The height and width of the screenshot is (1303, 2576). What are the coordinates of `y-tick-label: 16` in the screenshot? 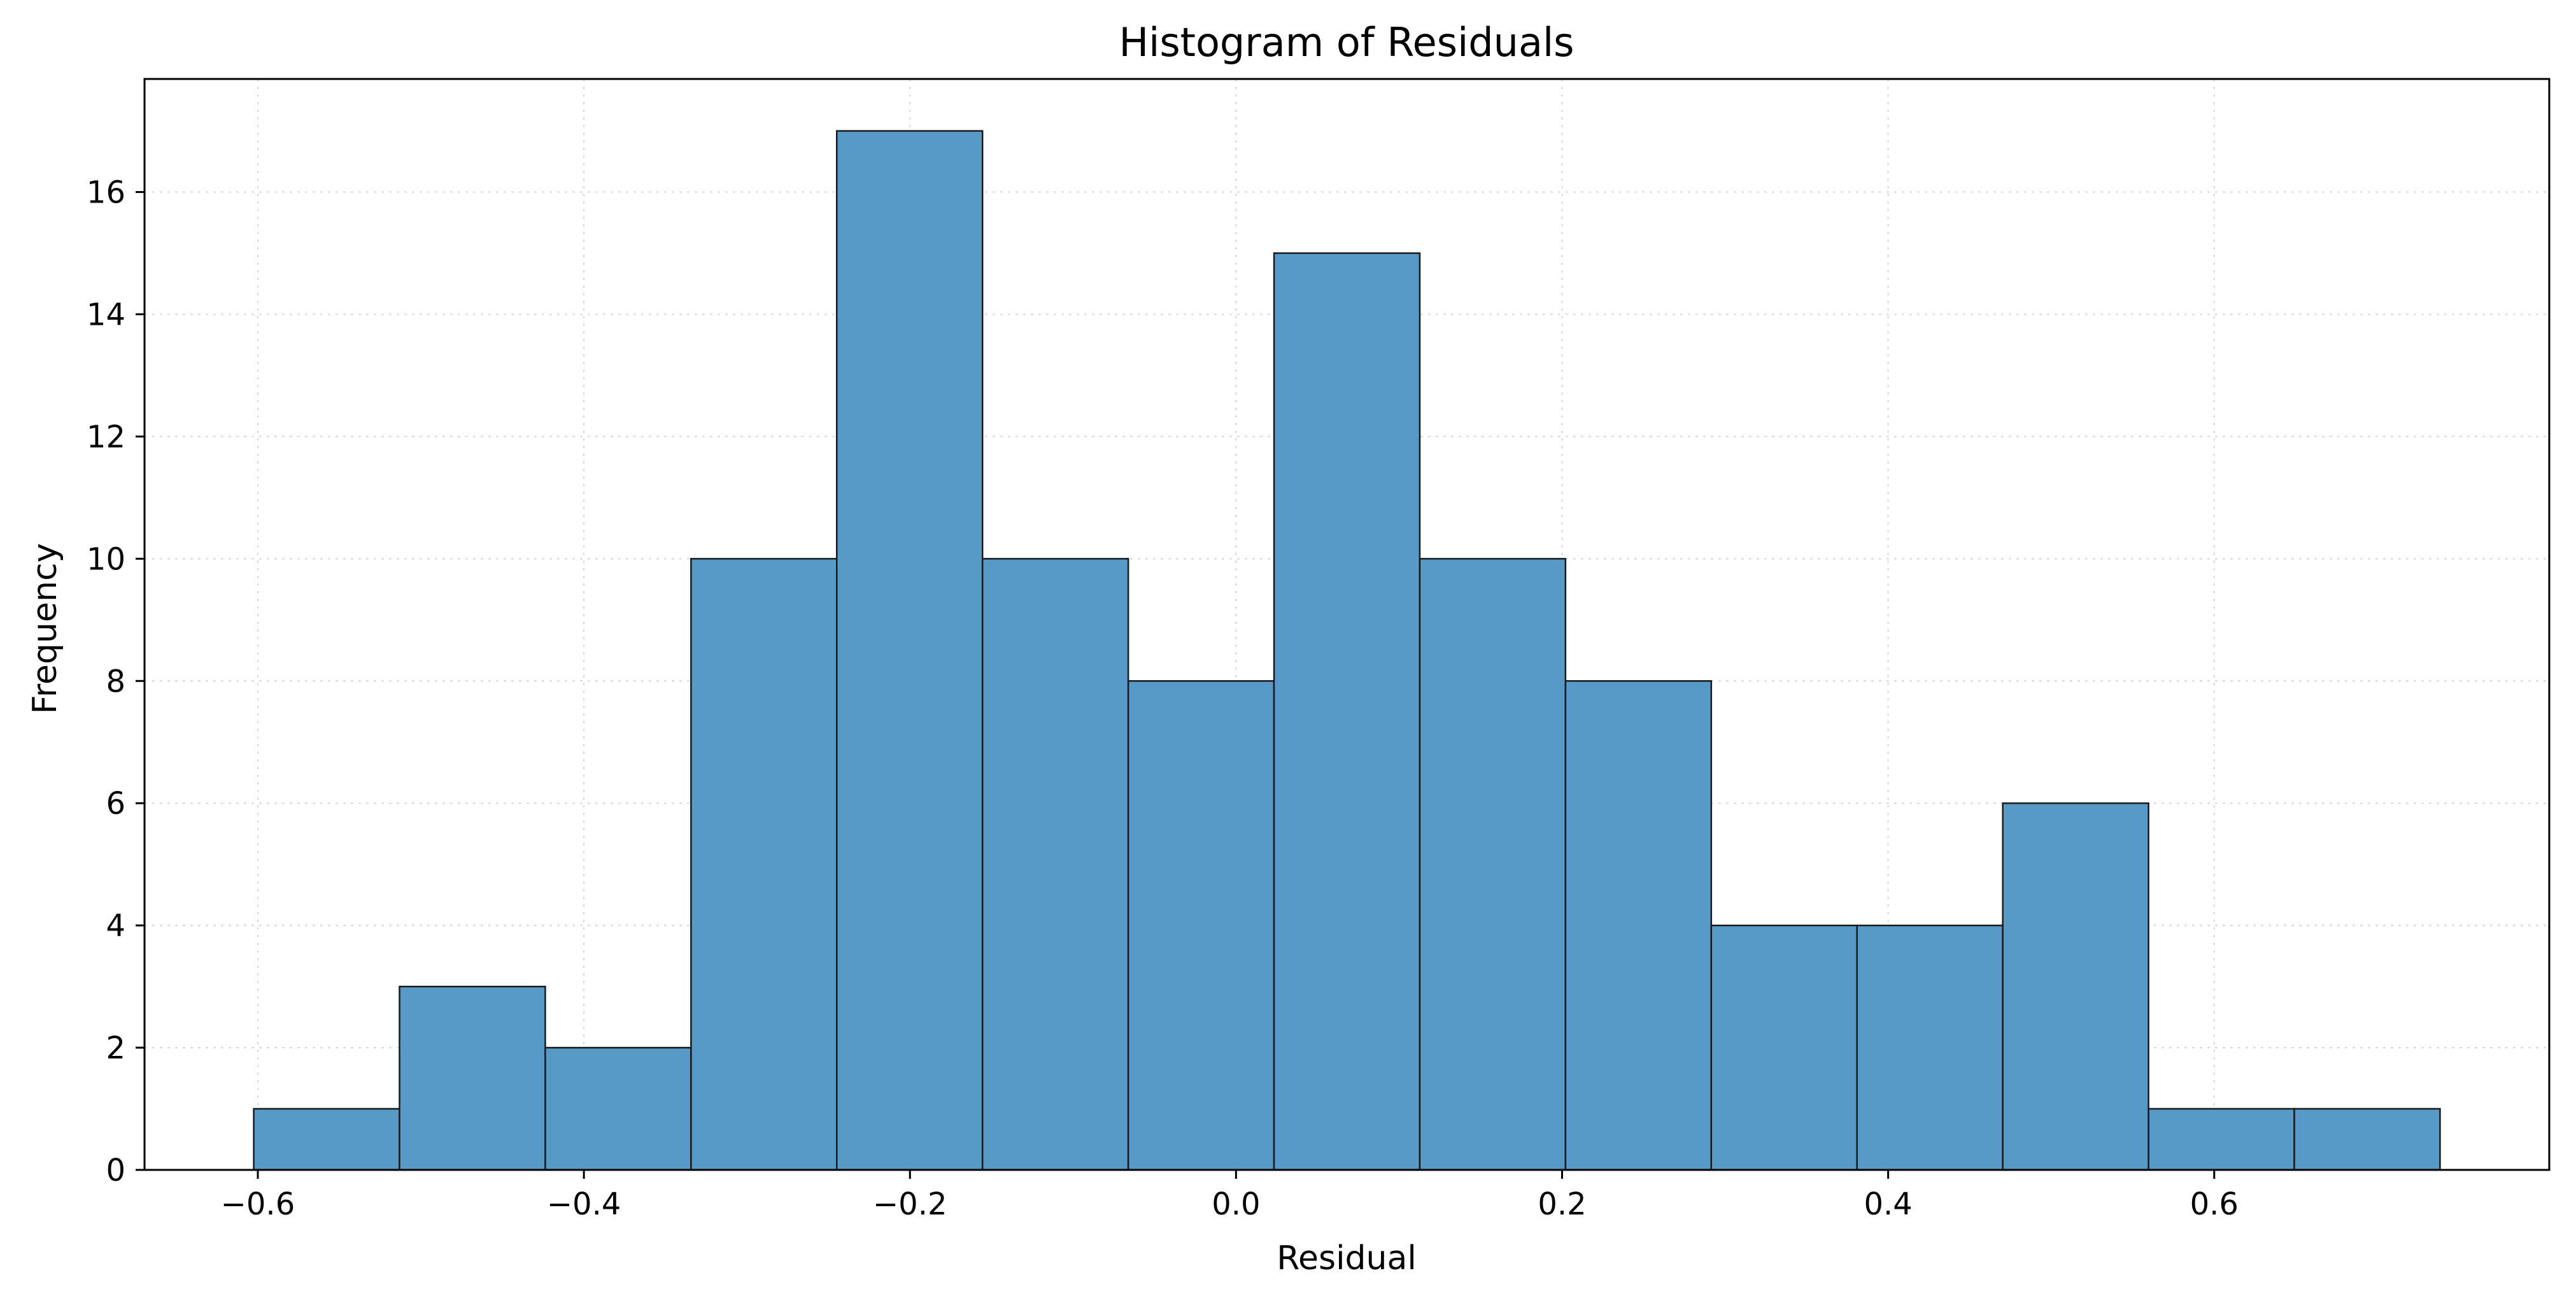 It's located at (106, 193).